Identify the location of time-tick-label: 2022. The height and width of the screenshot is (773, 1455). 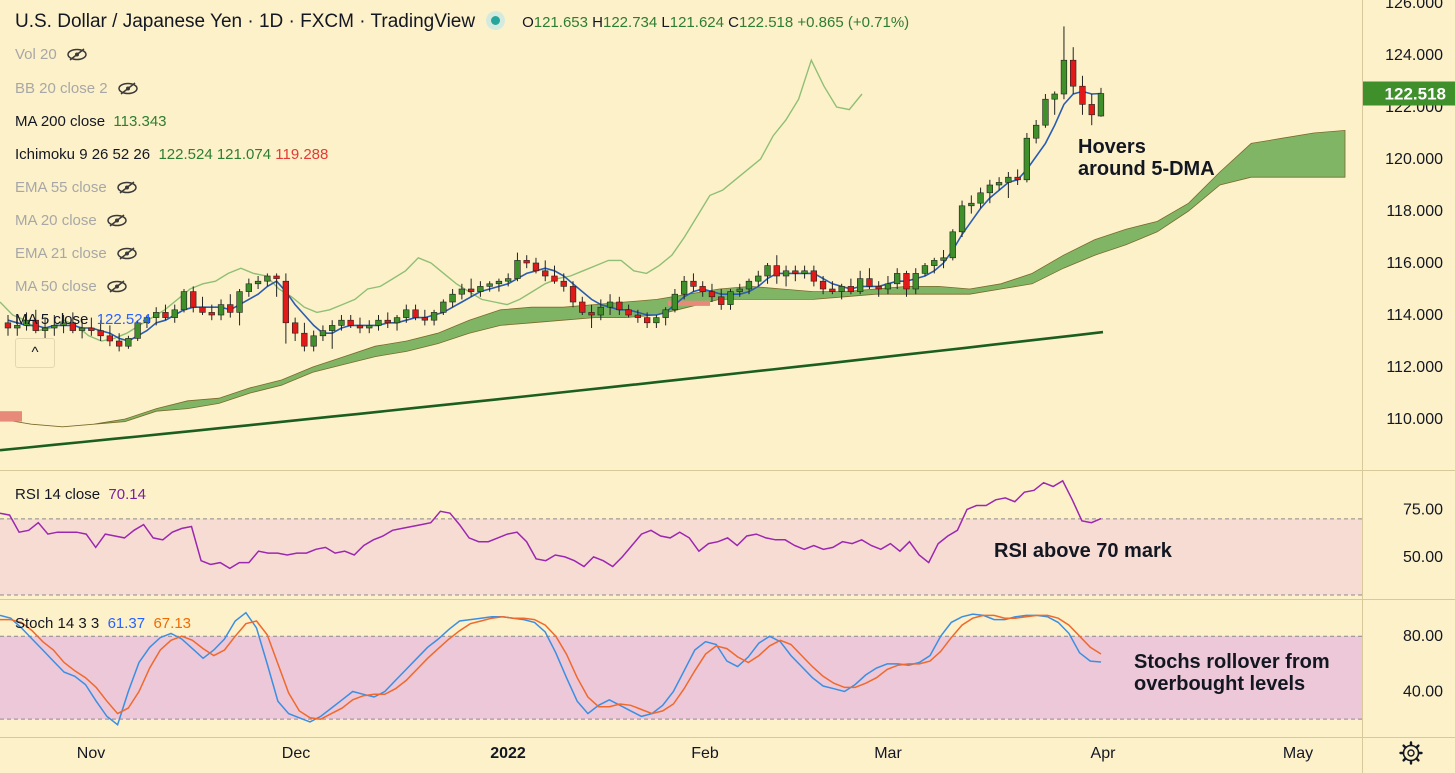
(508, 753).